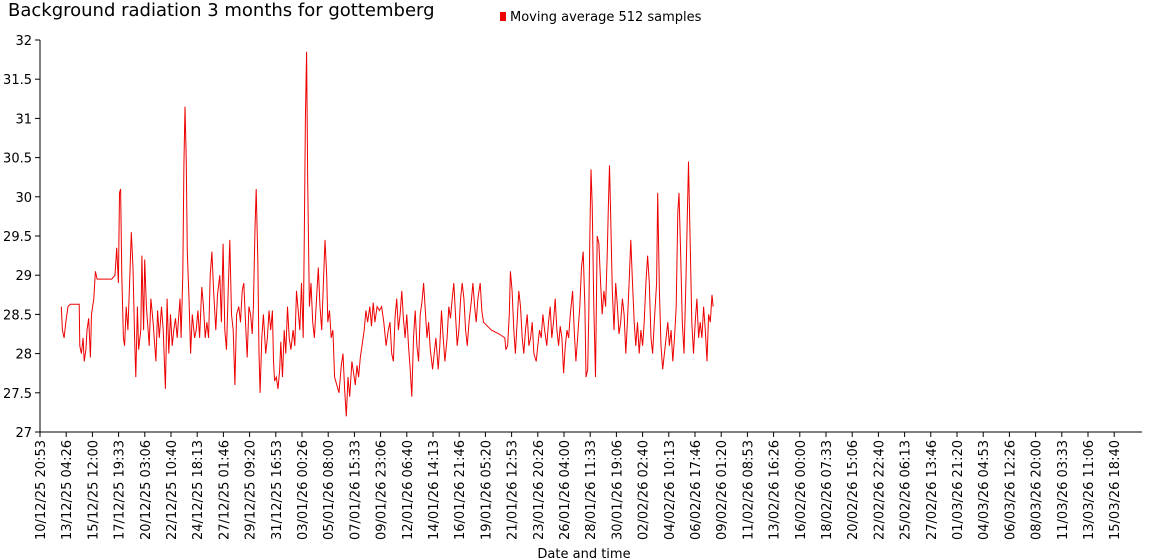 The width and height of the screenshot is (1150, 560). What do you see at coordinates (23, 276) in the screenshot?
I see `y-tick-label: 29` at bounding box center [23, 276].